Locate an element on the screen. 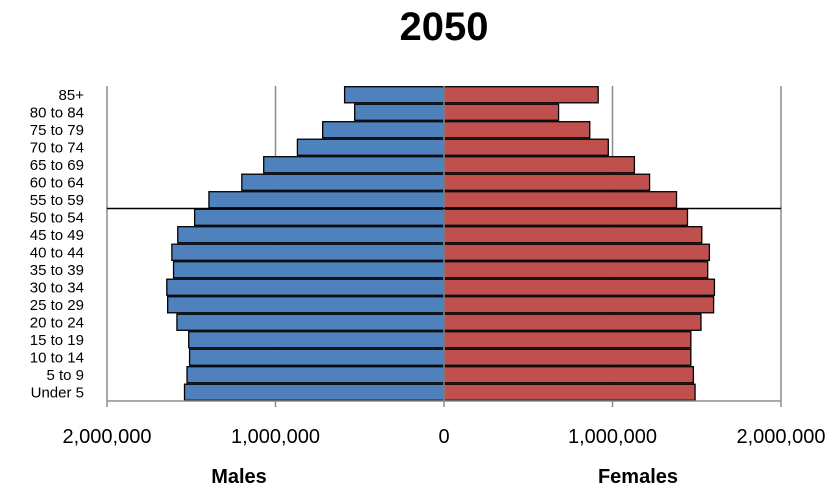 This screenshot has width=837, height=489. x-tick-labels: 2,000,000 1,000,000 0 1,000,000 2,000,000 is located at coordinates (444, 437).